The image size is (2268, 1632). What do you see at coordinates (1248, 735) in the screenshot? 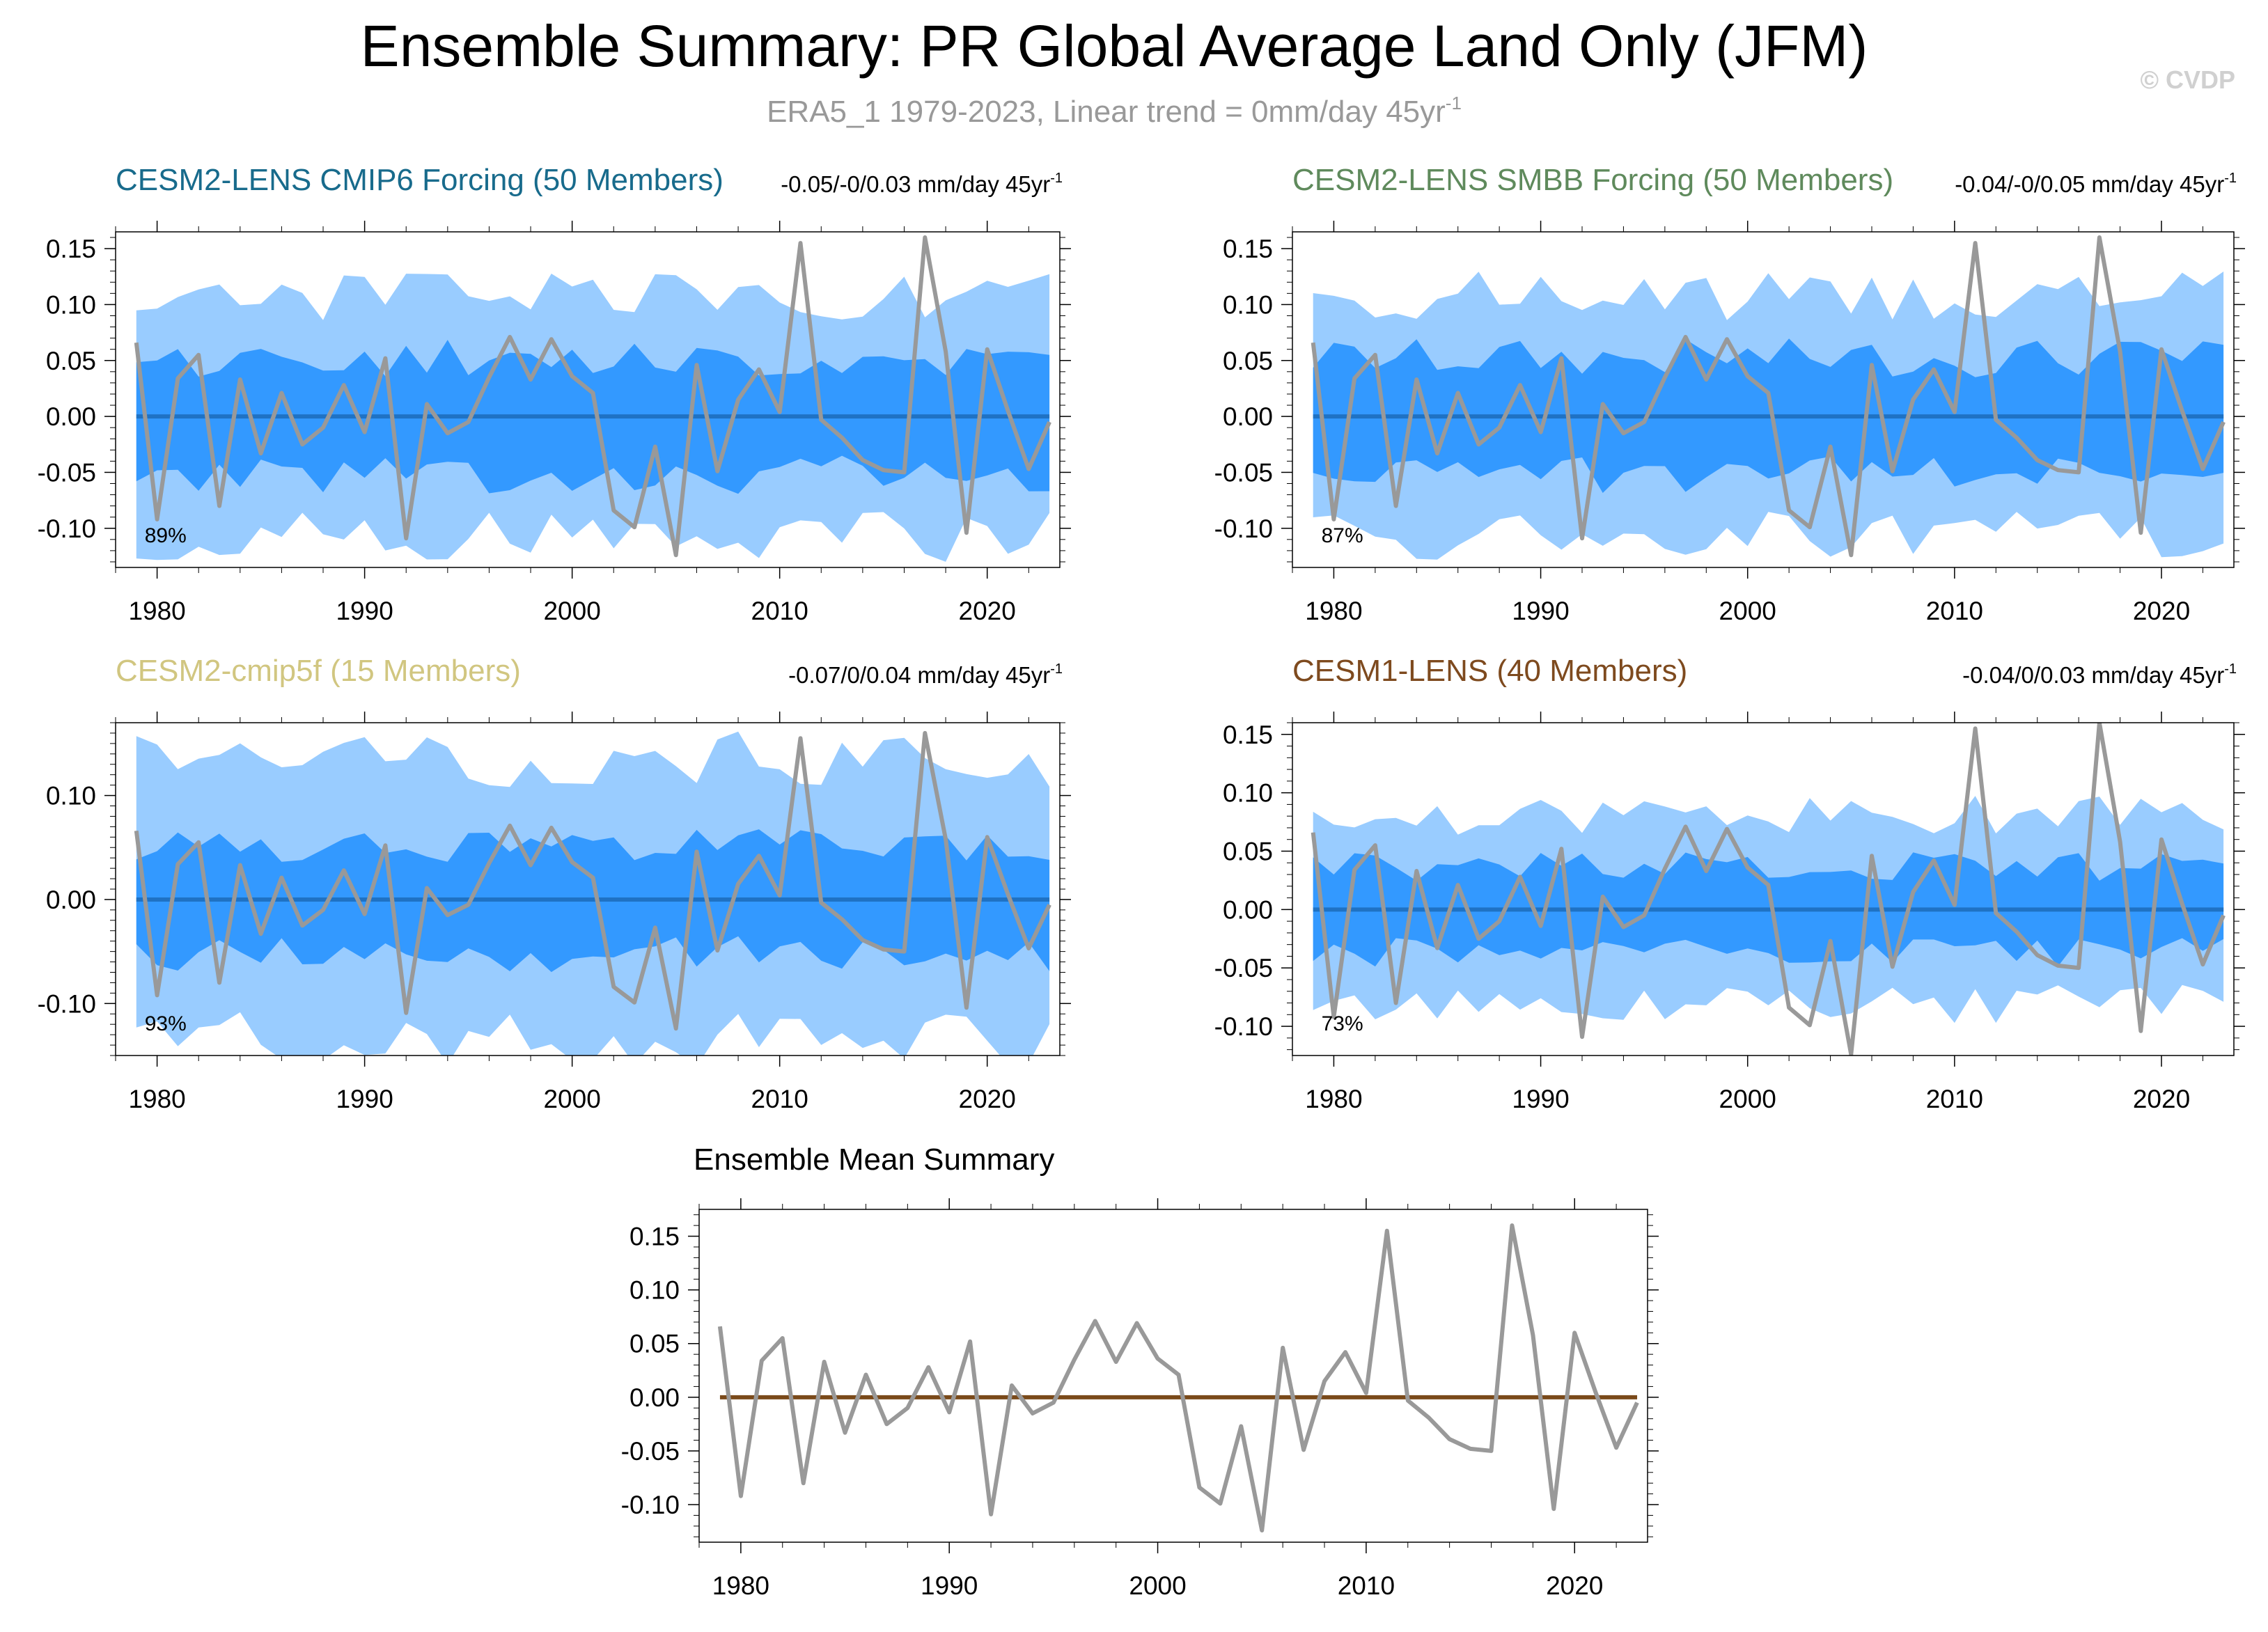
I see `panel4-ytick-label: 0.15` at bounding box center [1248, 735].